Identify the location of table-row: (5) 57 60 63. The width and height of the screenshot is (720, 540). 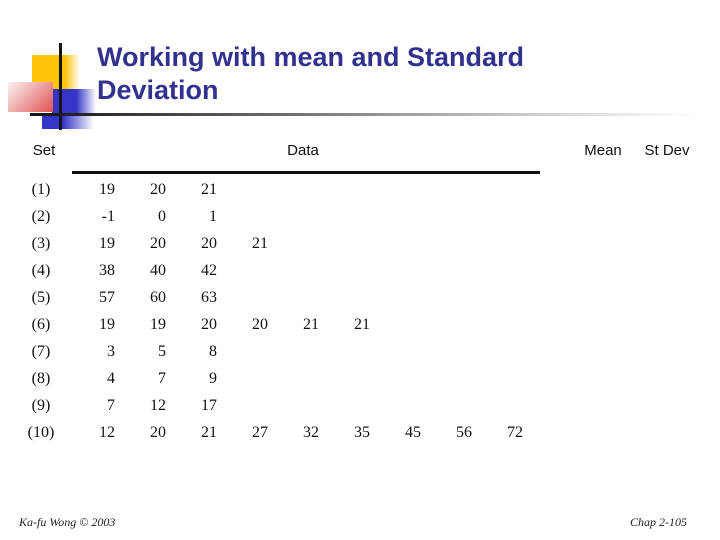
(269, 297).